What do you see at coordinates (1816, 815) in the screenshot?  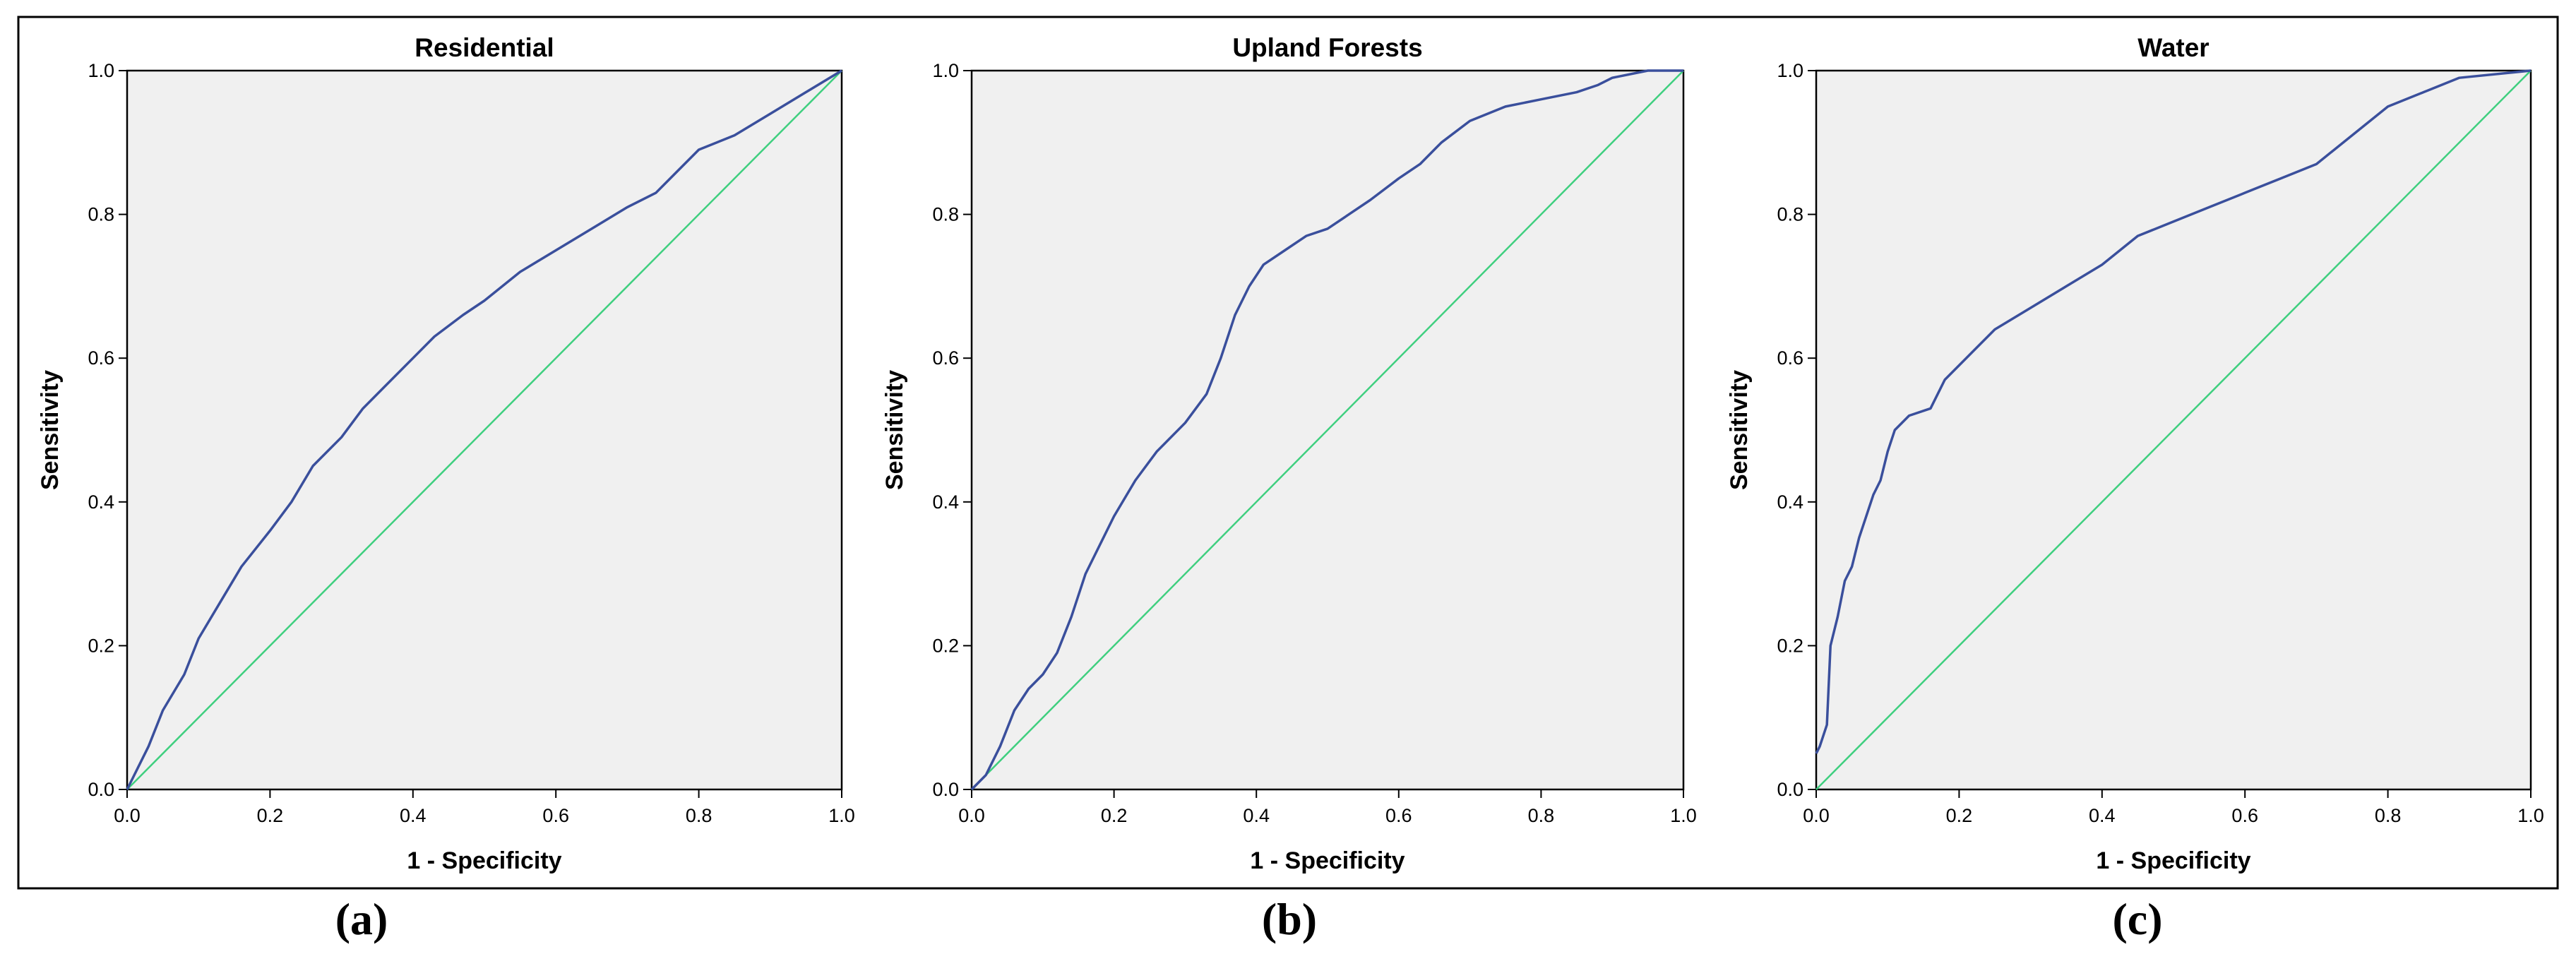 I see `chart-2-x-tick-label: 0.0` at bounding box center [1816, 815].